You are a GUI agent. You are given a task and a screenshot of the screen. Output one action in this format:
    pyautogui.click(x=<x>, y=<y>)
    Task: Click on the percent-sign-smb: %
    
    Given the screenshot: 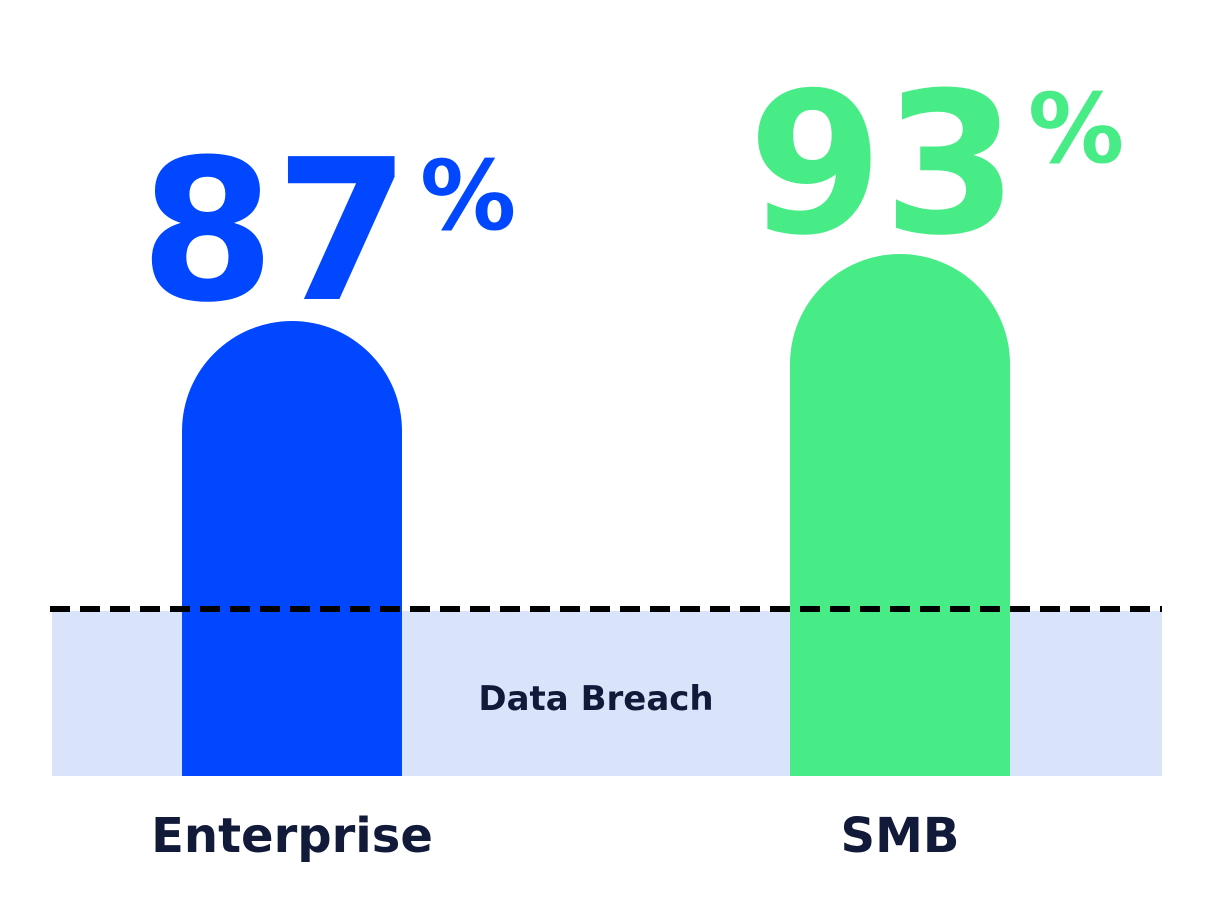 What is the action you would take?
    pyautogui.click(x=1076, y=129)
    